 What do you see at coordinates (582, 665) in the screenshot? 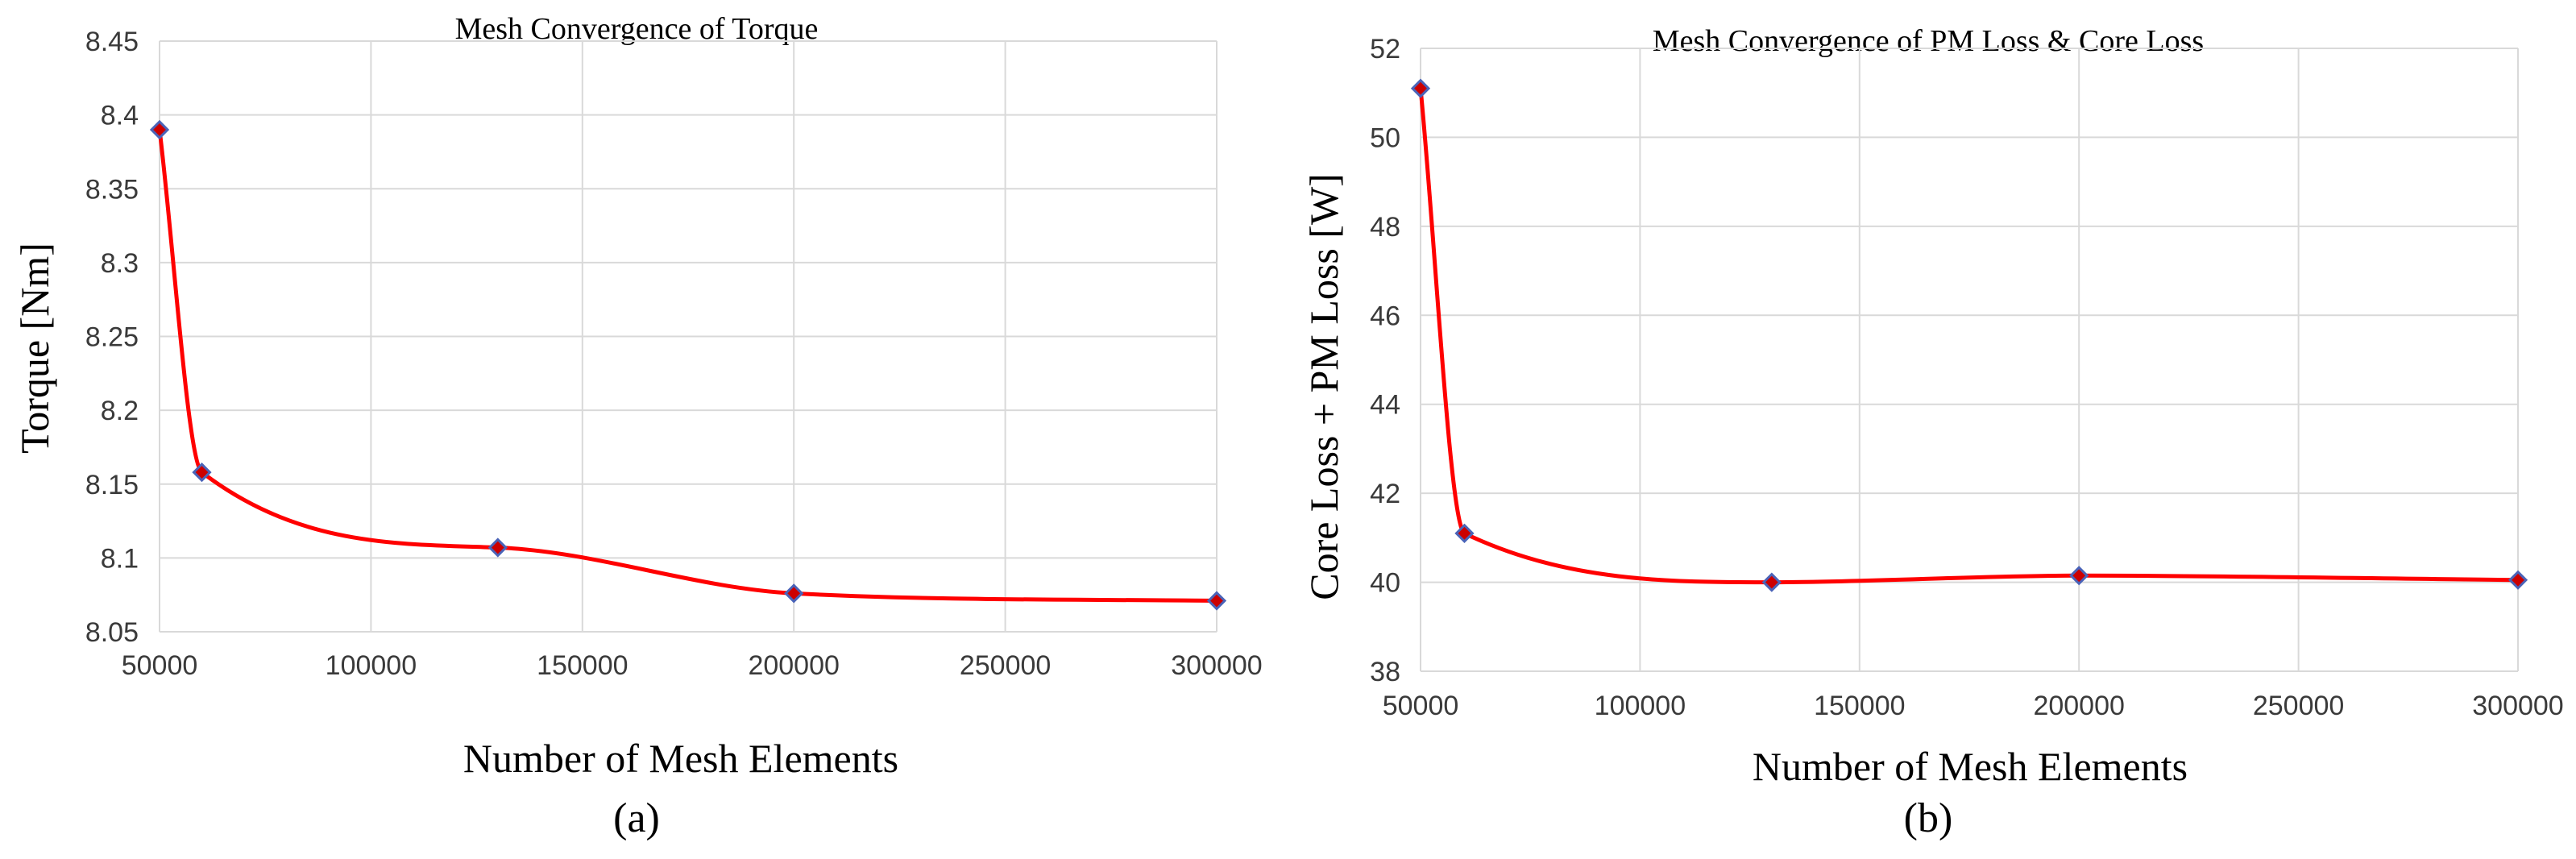
I see `chart-a-xtick-label: 150000` at bounding box center [582, 665].